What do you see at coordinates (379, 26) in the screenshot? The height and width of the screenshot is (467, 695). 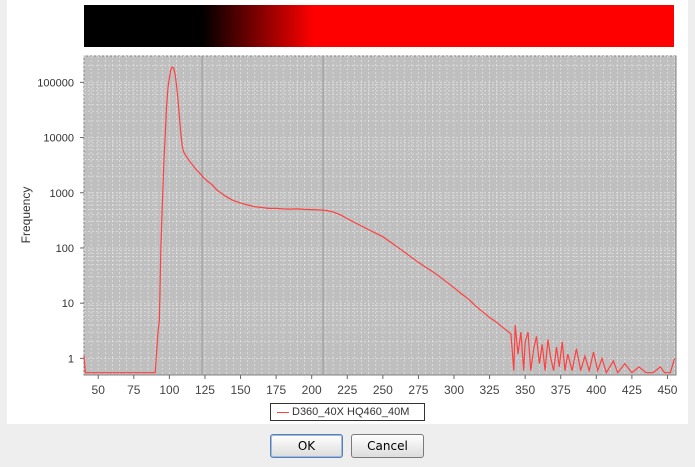 I see `lookup-table-gradient` at bounding box center [379, 26].